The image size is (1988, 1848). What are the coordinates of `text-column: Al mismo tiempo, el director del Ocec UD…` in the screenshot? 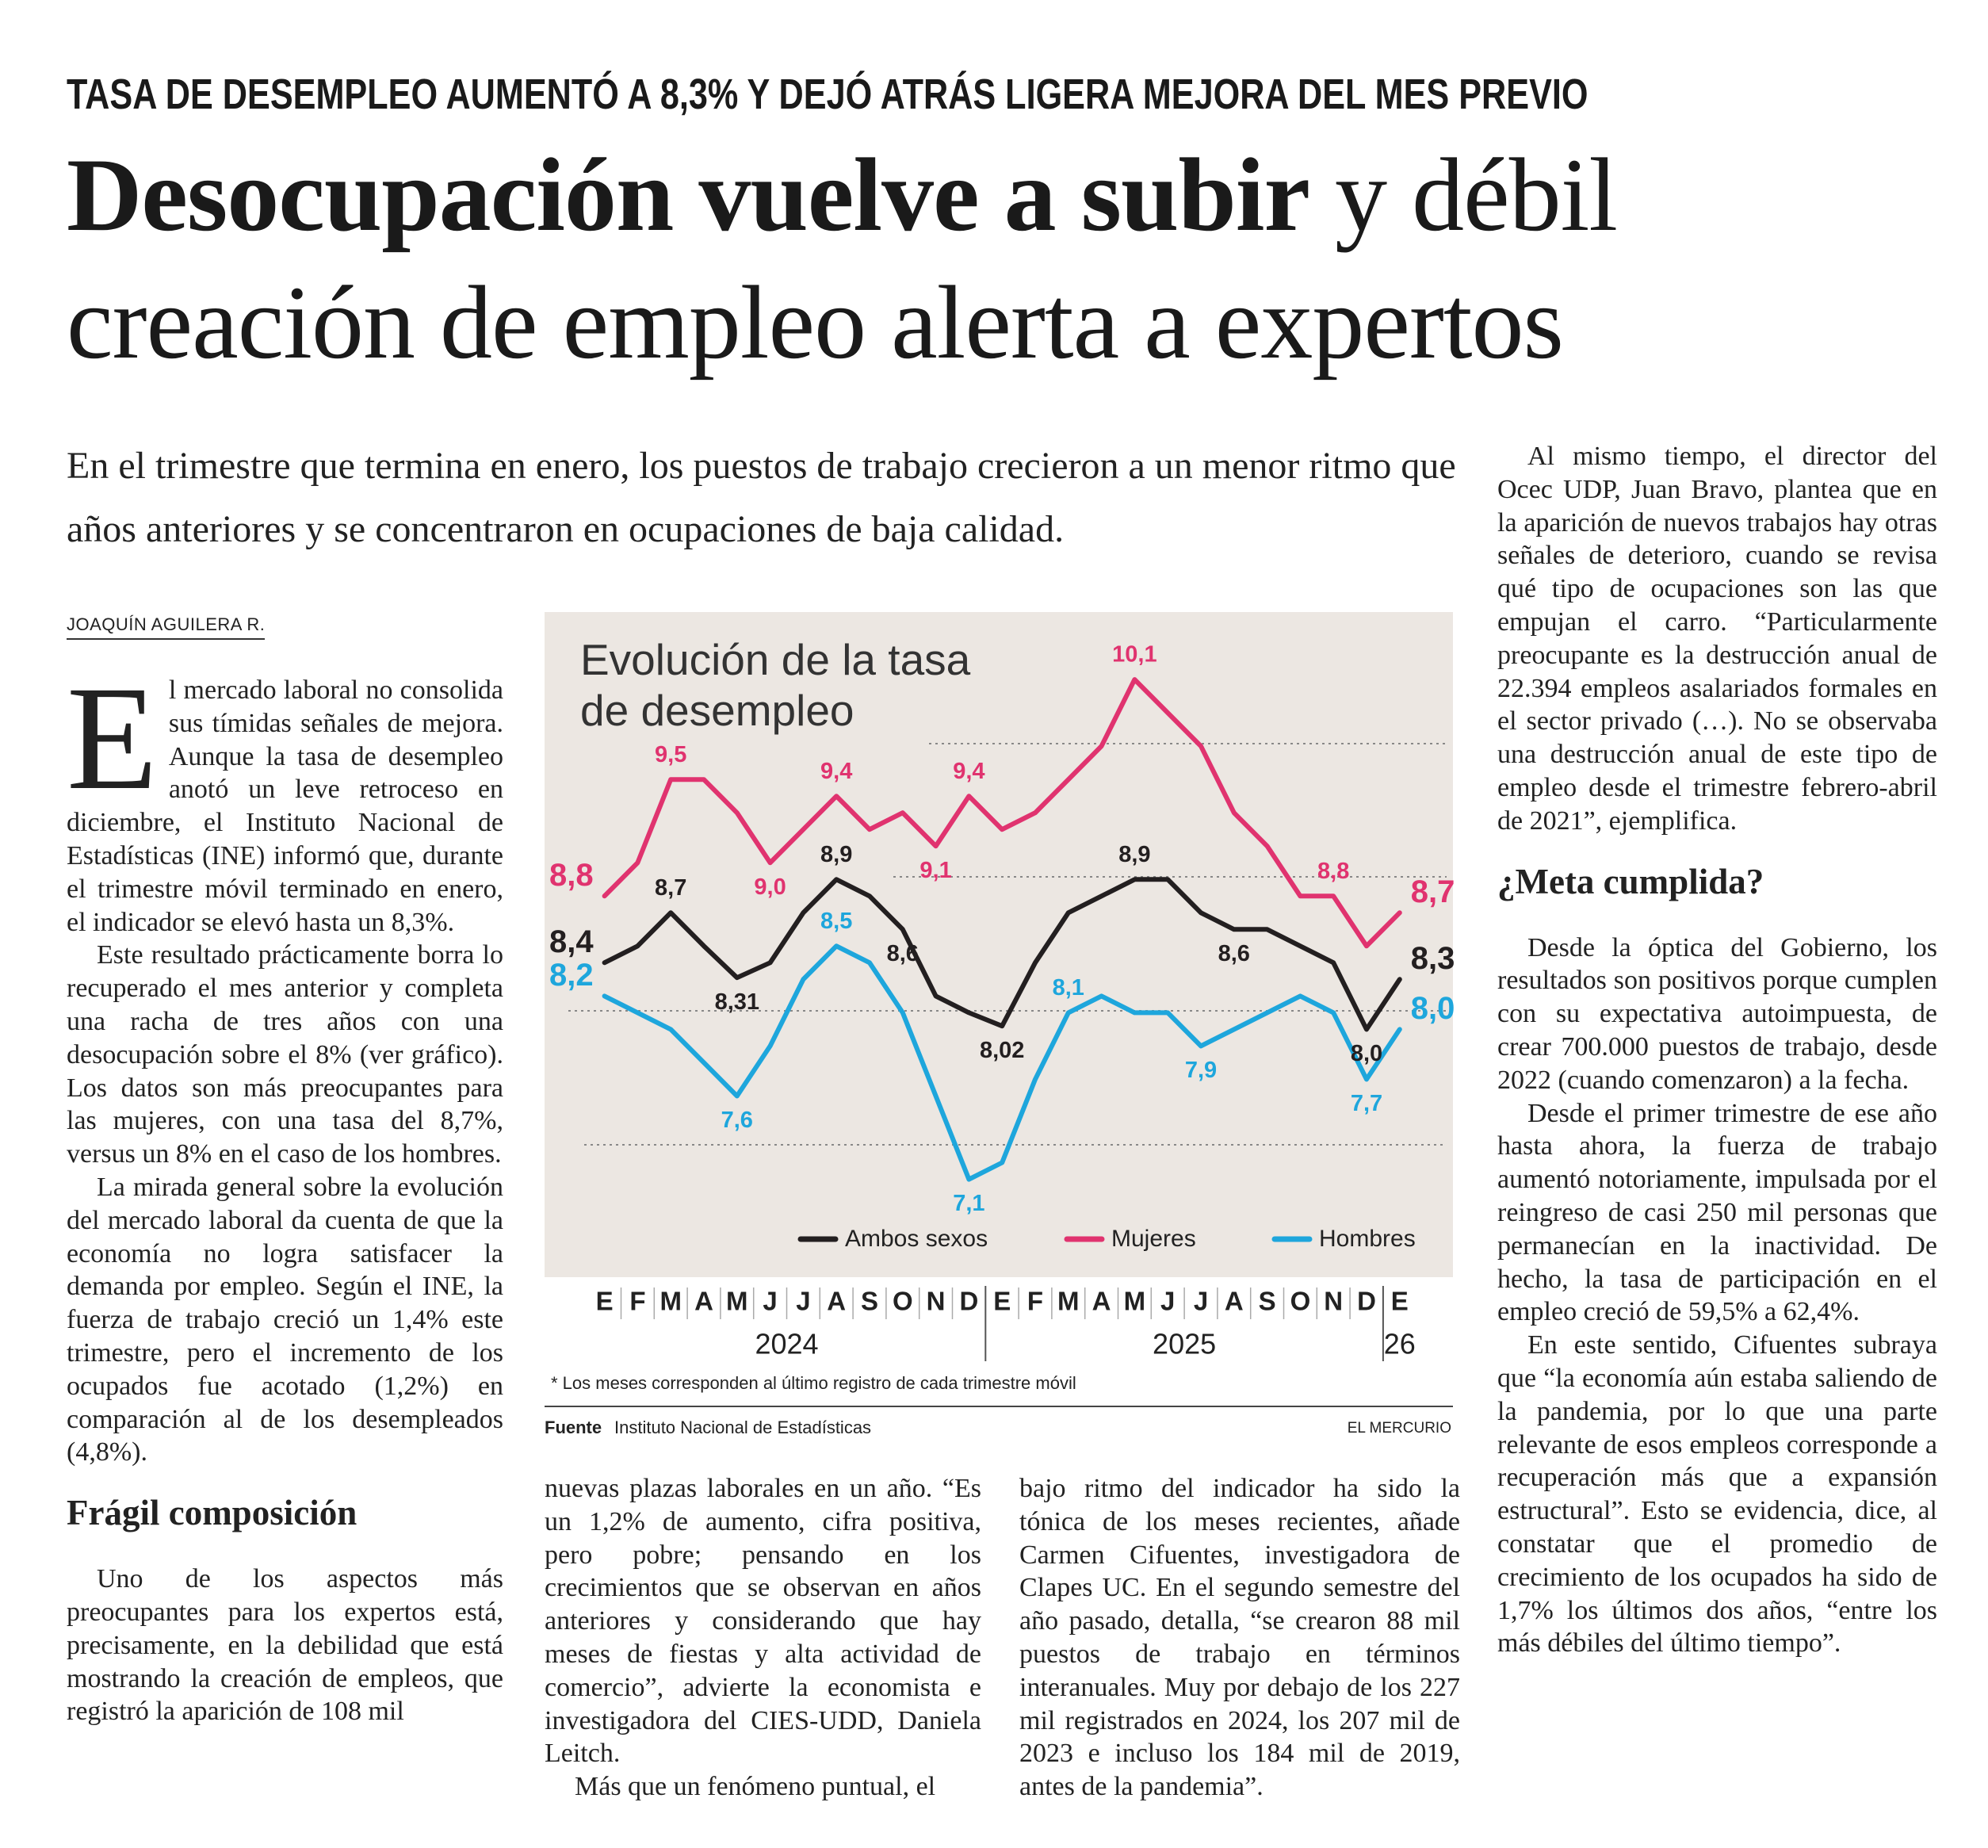 It's located at (1717, 1050).